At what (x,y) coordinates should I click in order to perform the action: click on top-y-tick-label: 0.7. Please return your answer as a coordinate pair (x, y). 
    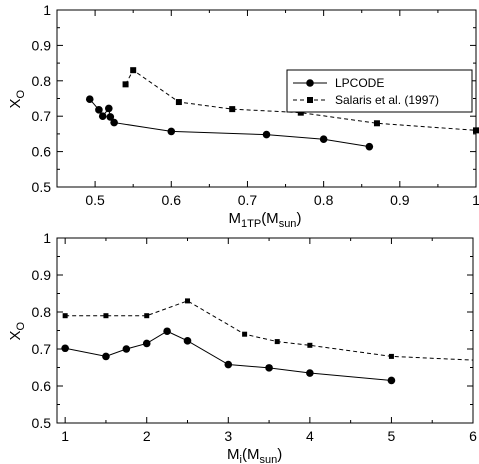
    Looking at the image, I should click on (42, 116).